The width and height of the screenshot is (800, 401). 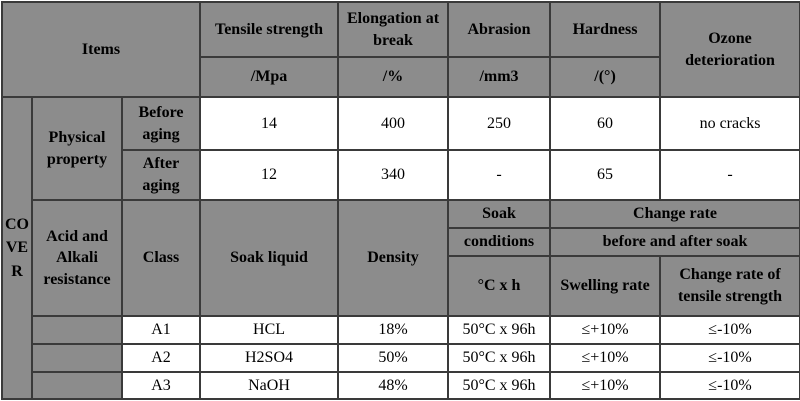 I want to click on cell: 250, so click(x=499, y=123).